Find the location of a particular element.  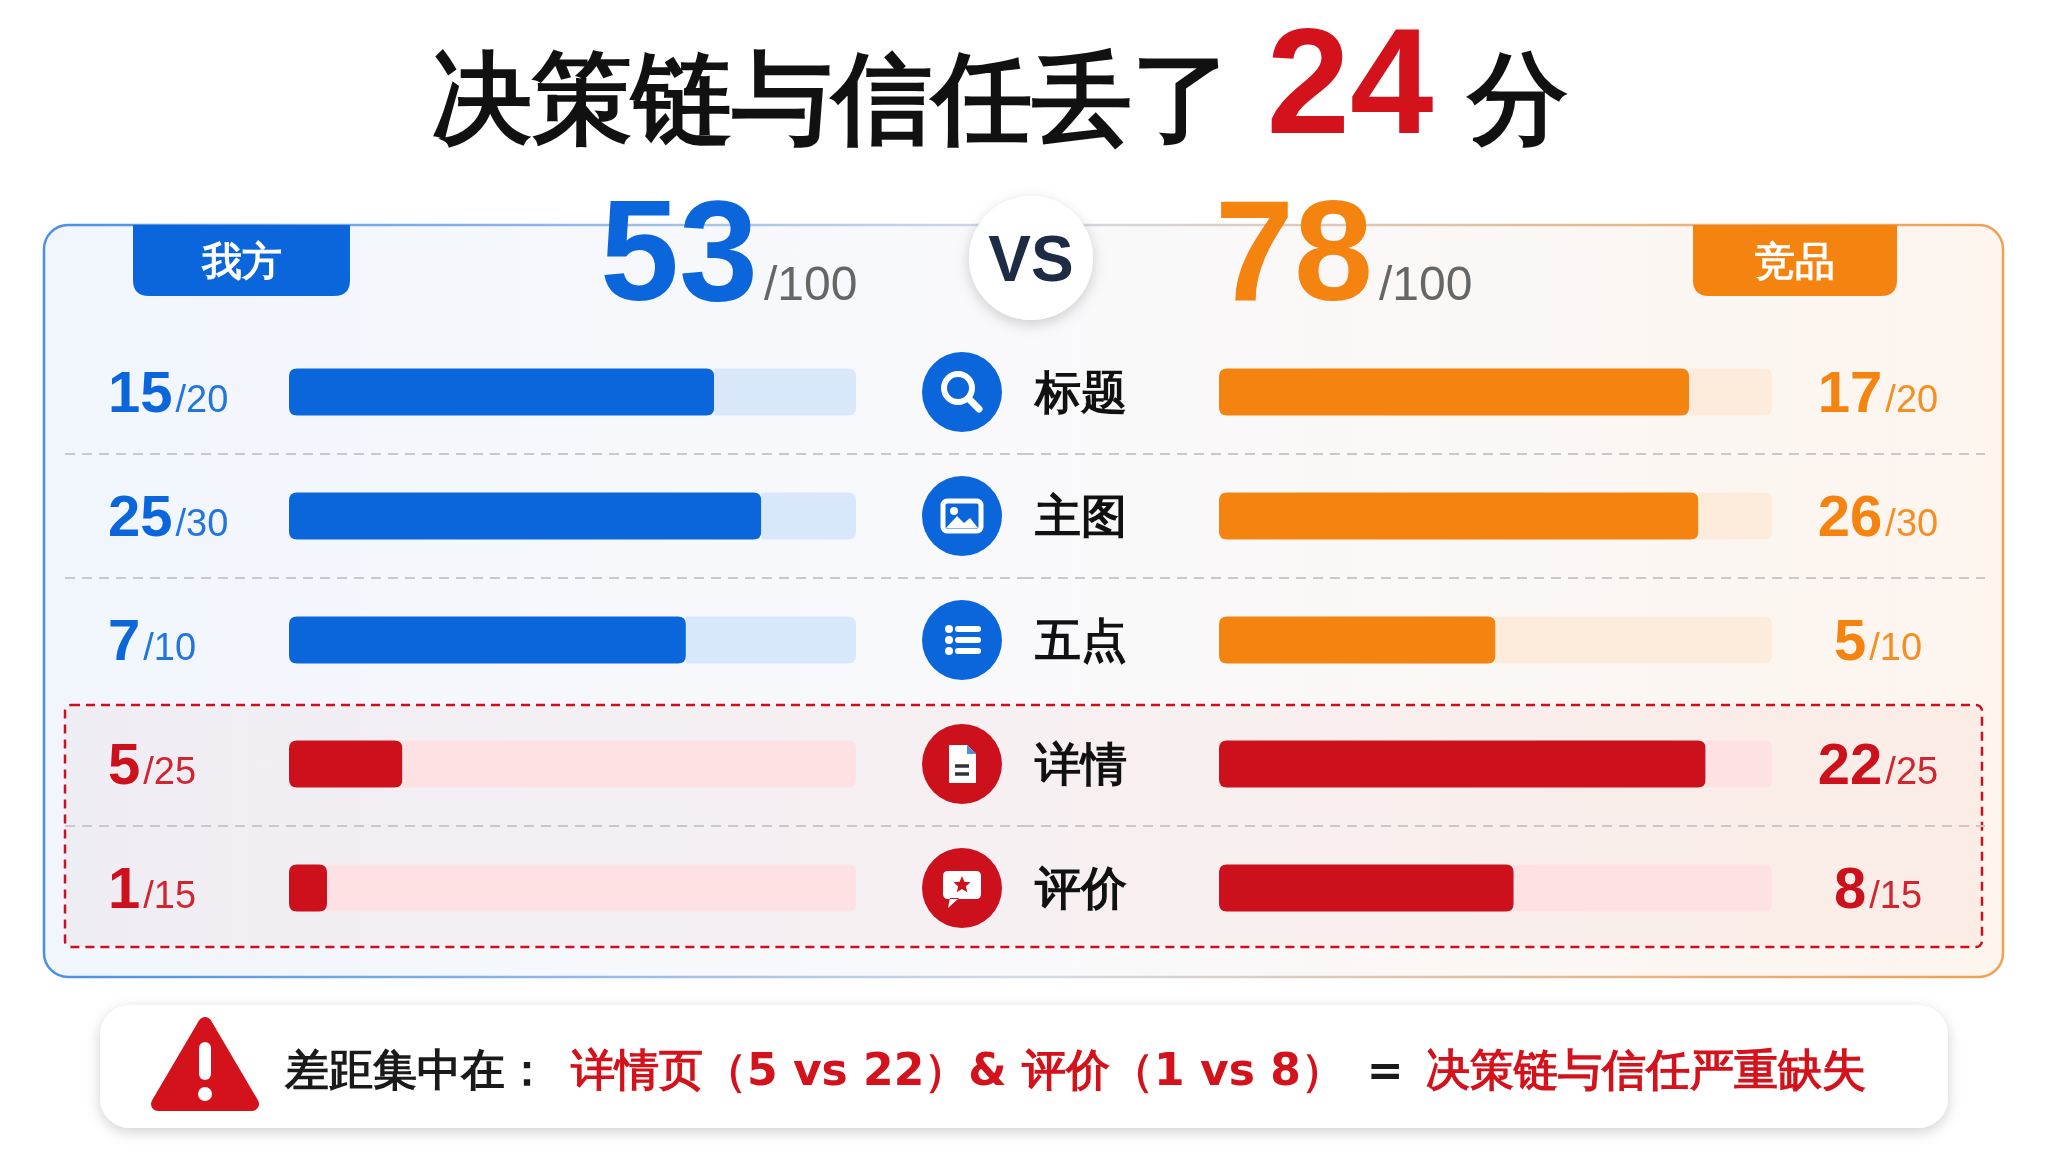

data-label: 26/30 is located at coordinates (1878, 515).